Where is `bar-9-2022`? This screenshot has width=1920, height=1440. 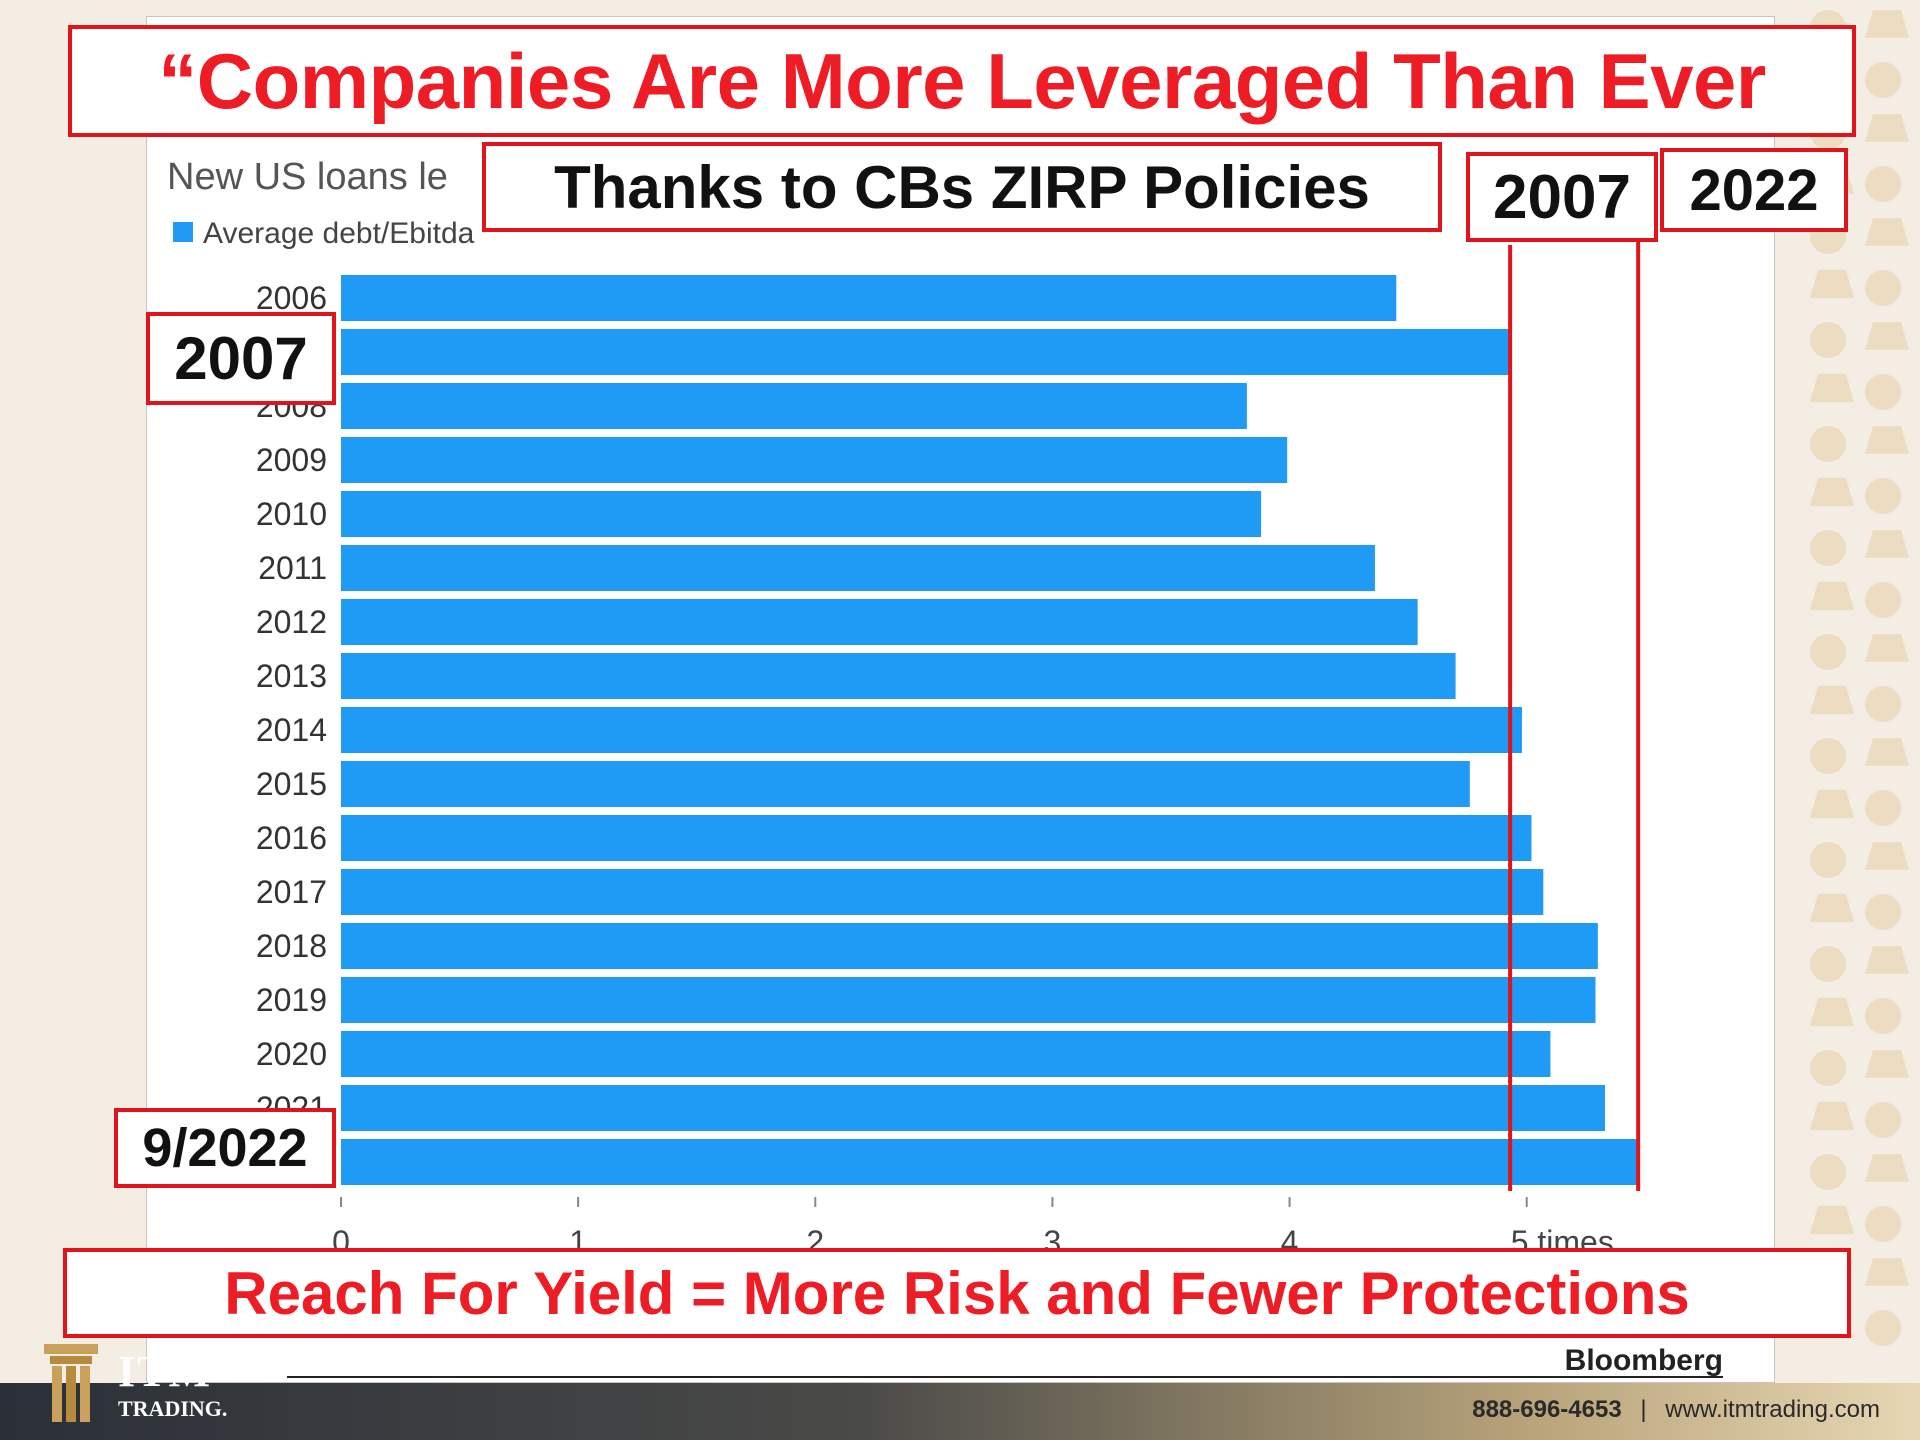
bar-9-2022 is located at coordinates (990, 1162).